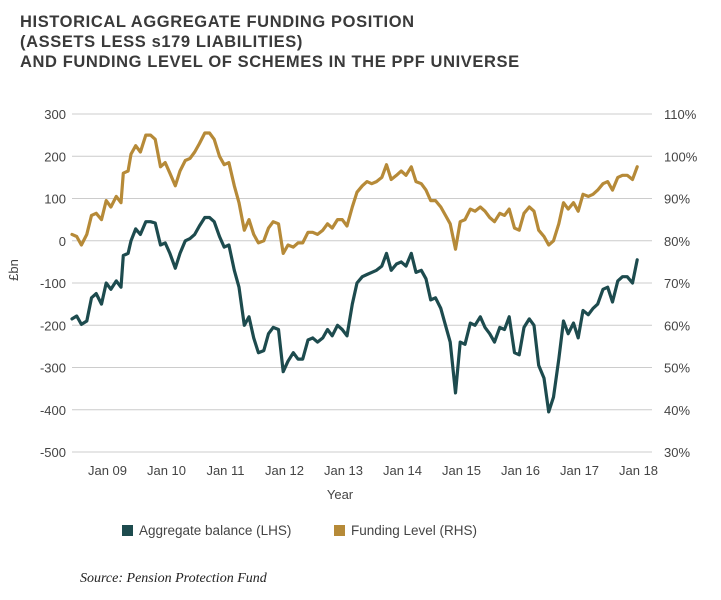 The width and height of the screenshot is (721, 600). Describe the element at coordinates (414, 530) in the screenshot. I see `legend-label-funding: Funding Level (RHS)` at that location.